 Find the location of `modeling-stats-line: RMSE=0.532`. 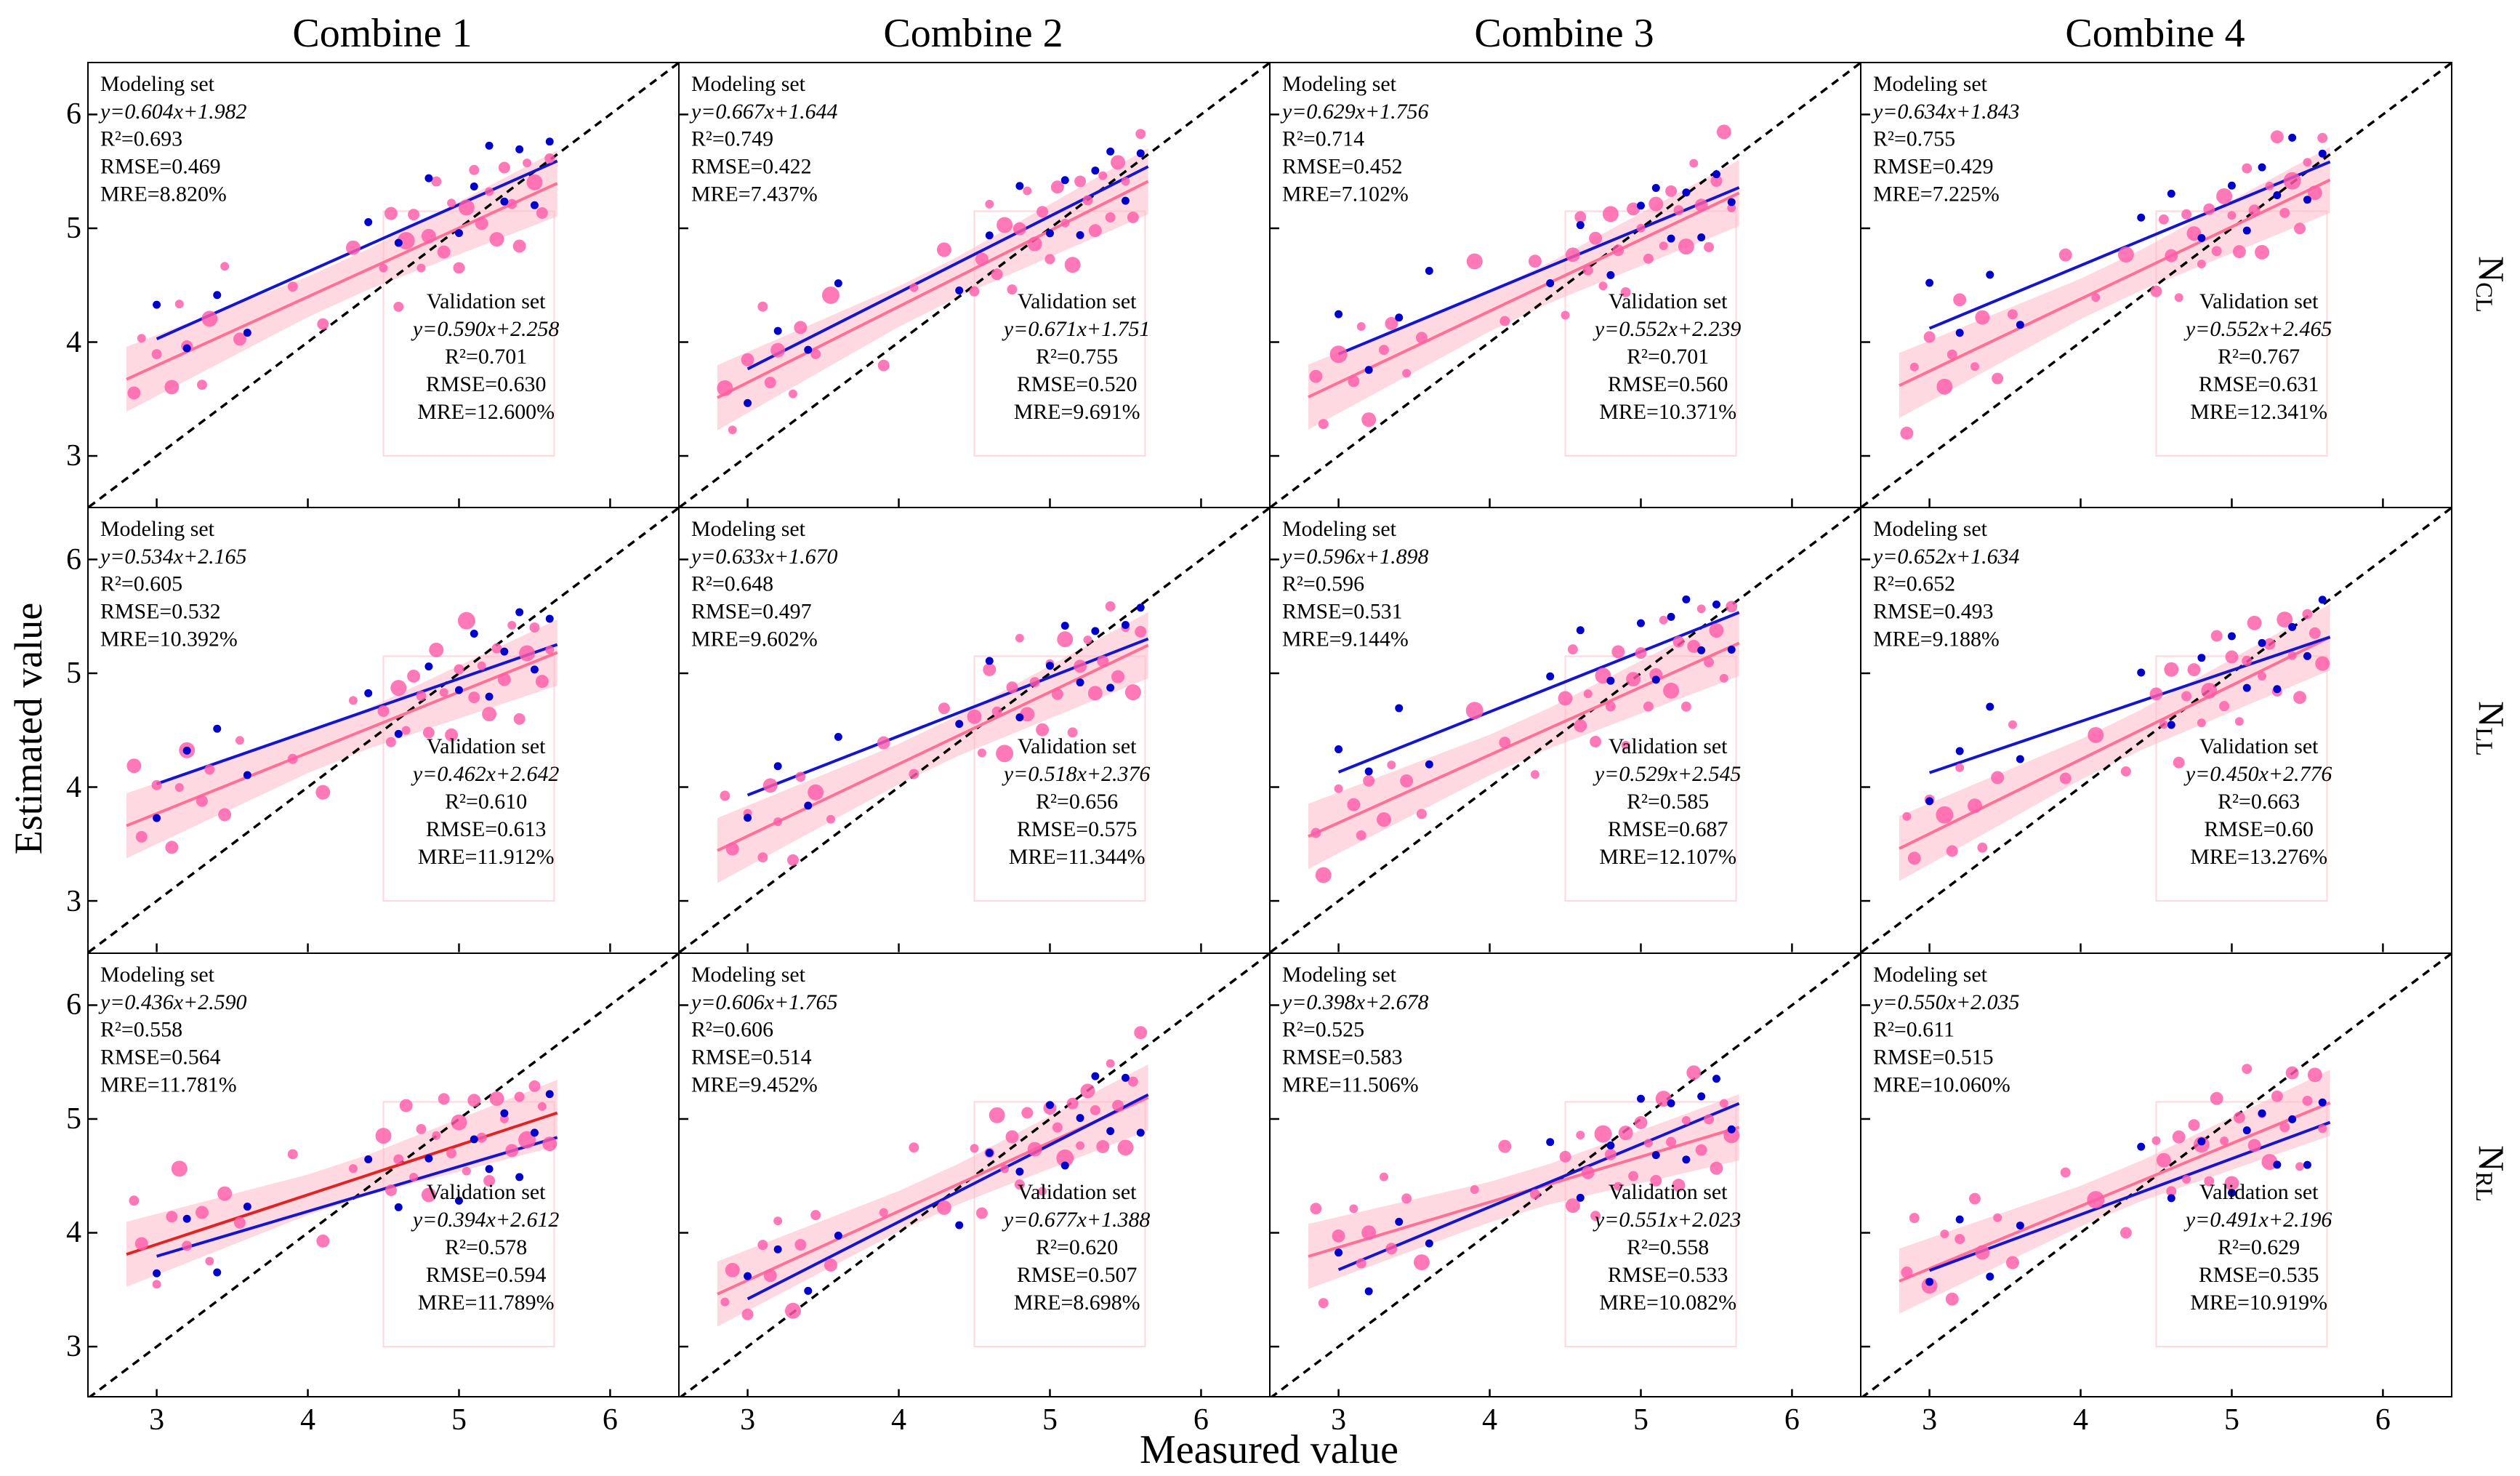

modeling-stats-line: RMSE=0.532 is located at coordinates (160, 612).